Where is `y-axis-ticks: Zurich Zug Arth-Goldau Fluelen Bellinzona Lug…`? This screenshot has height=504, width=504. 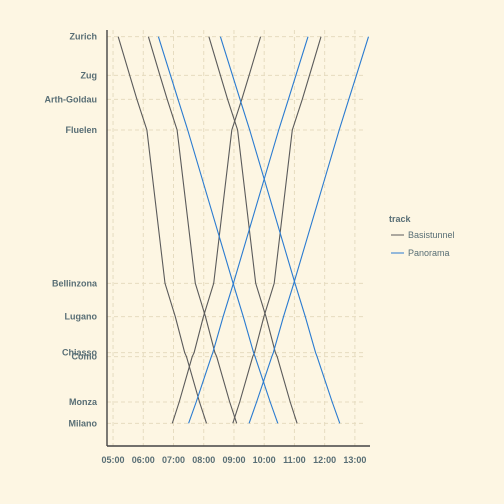 y-axis-ticks: Zurich Zug Arth-Goldau Fluelen Bellinzona Lug… is located at coordinates (71, 230).